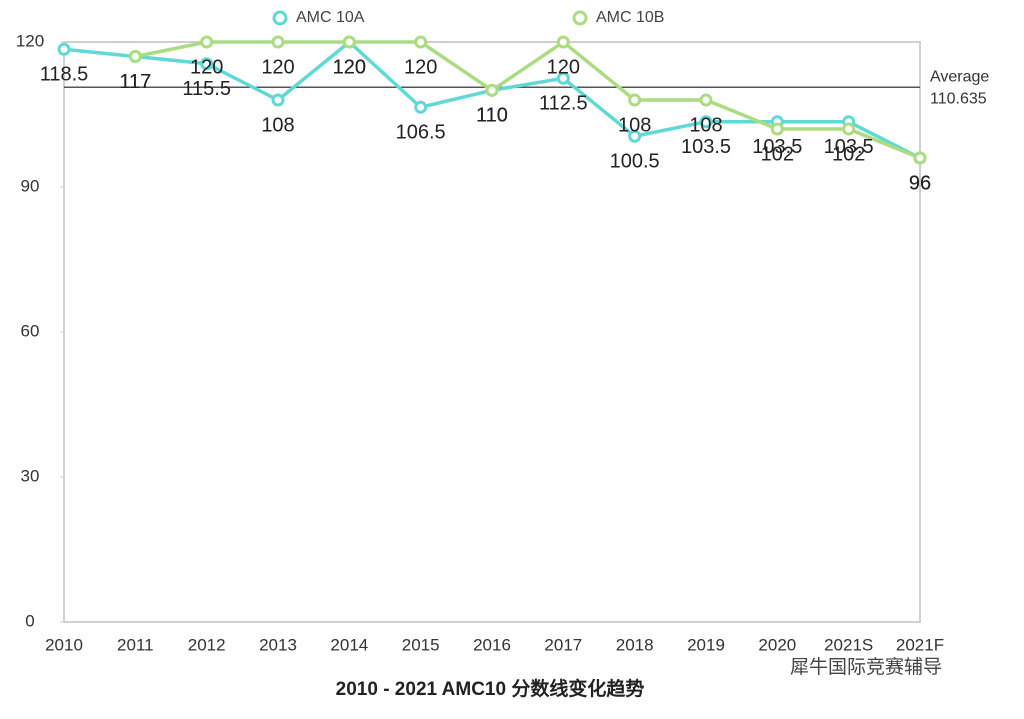 The height and width of the screenshot is (719, 1024). Describe the element at coordinates (421, 644) in the screenshot. I see `x-tick-label: 2015` at that location.